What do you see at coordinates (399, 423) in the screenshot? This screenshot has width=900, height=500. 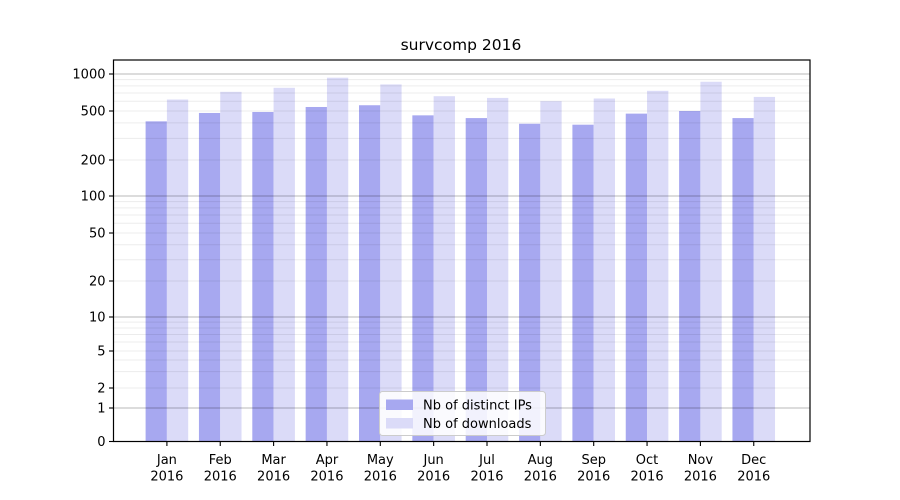 I see `legend-swatch-downloads` at bounding box center [399, 423].